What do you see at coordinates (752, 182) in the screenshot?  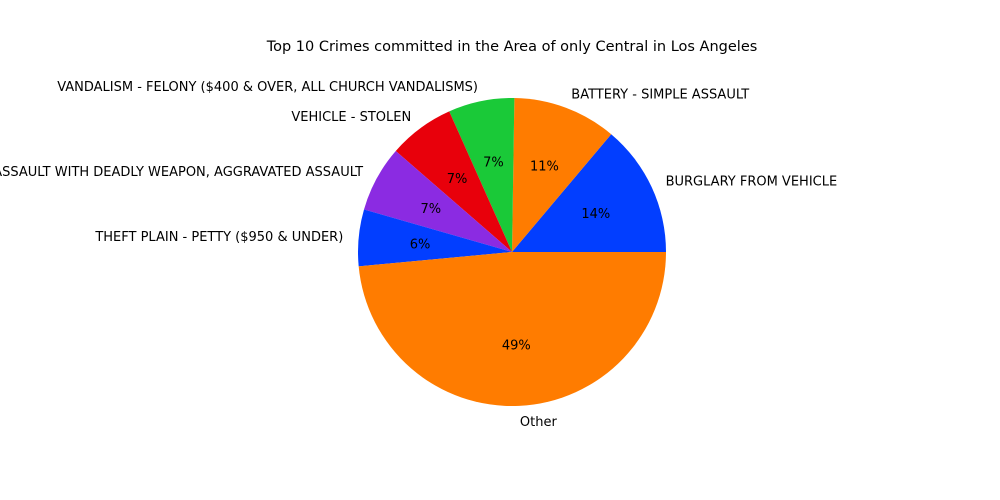 I see `slice-label: BURGLARY FROM VEHICLE` at bounding box center [752, 182].